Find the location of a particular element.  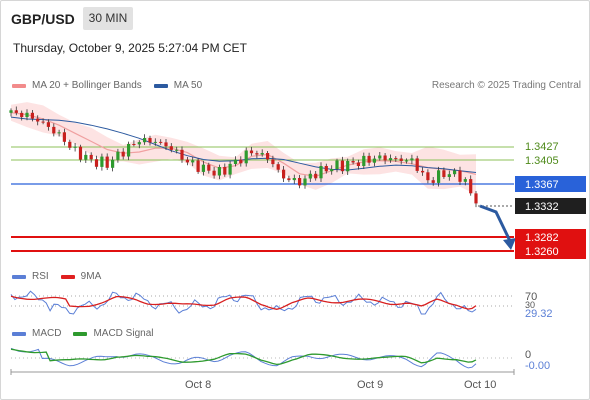

legend-9ma-label: 9MA is located at coordinates (91, 276).